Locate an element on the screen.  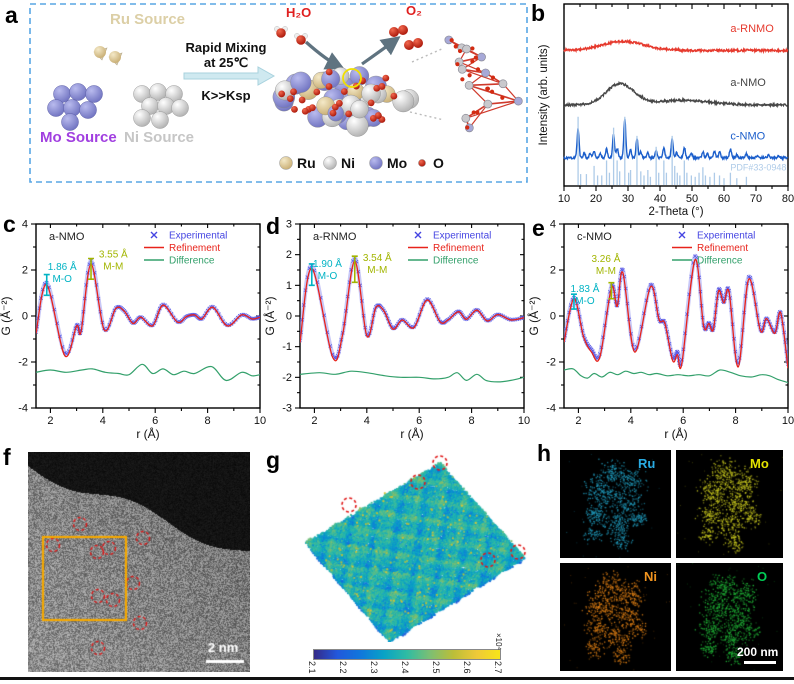
panel-g-surface-plot is located at coordinates (406, 542).